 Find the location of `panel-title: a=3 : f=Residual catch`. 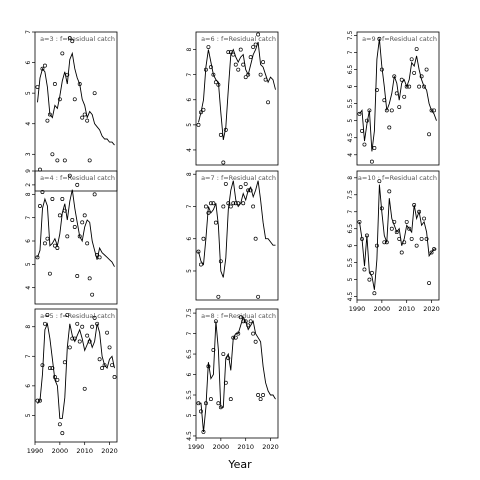

panel-title: a=3 : f=Residual catch is located at coordinates (77, 39).